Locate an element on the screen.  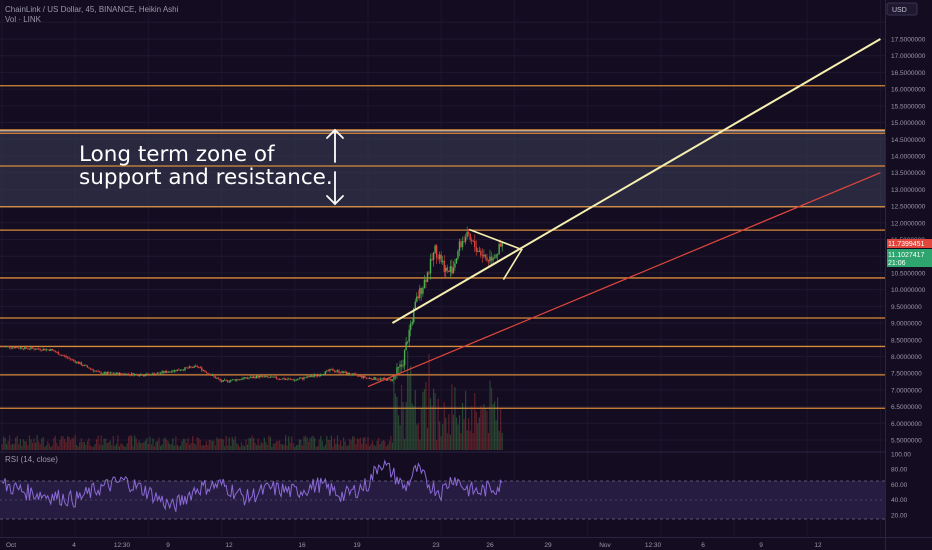
price-tick-label: 8.0000000 is located at coordinates (906, 357).